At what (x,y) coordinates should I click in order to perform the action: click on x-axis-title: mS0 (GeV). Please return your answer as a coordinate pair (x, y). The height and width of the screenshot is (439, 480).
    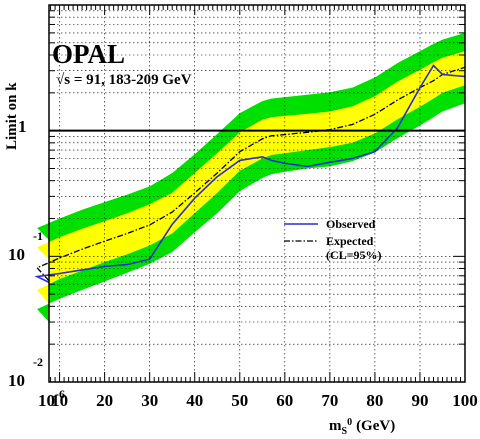
    Looking at the image, I should click on (362, 427).